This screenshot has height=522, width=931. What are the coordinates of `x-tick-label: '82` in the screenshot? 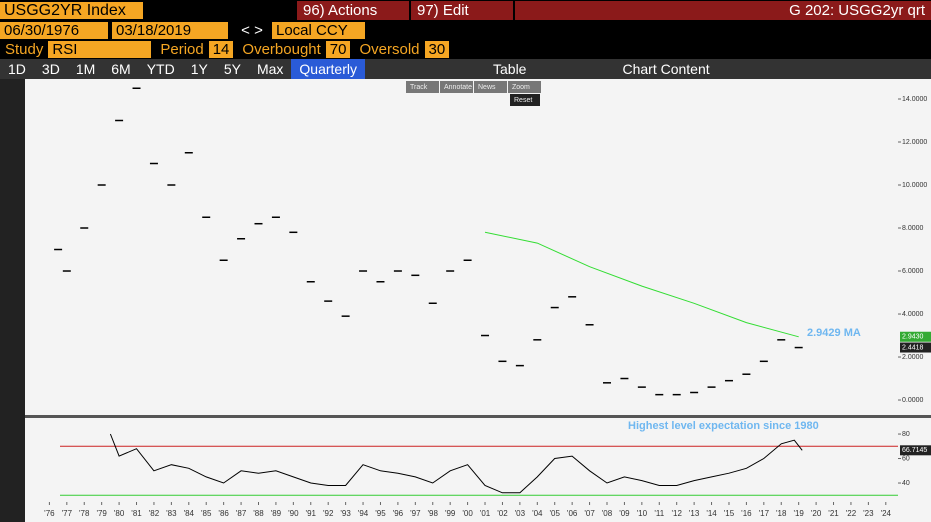 It's located at (154, 513).